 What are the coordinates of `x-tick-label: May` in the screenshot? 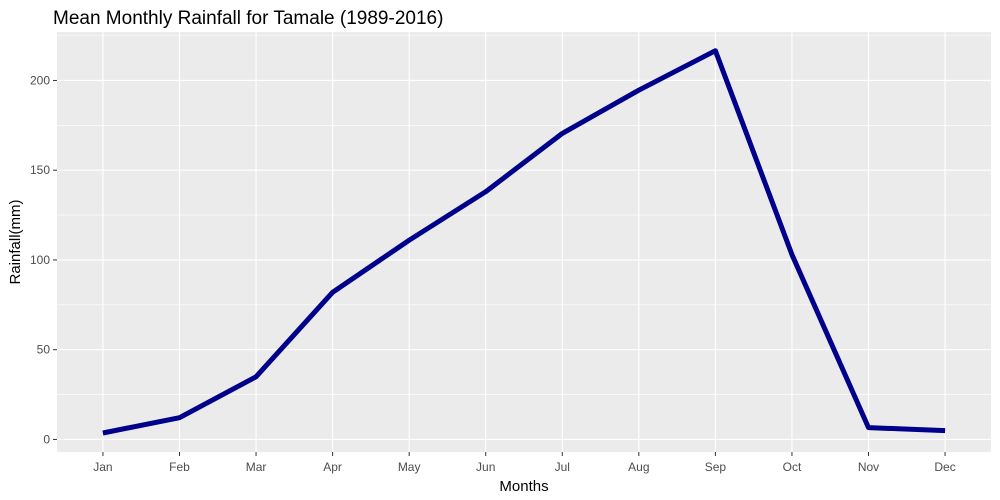 It's located at (409, 467).